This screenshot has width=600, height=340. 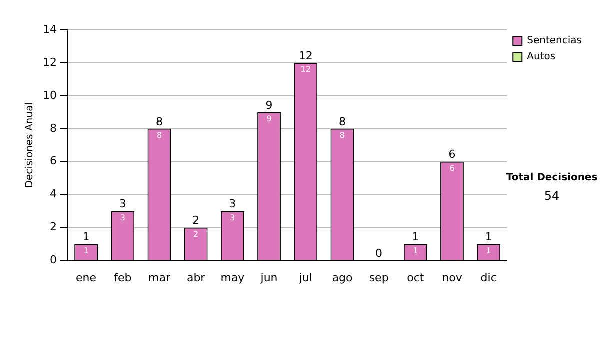 What do you see at coordinates (342, 277) in the screenshot?
I see `x-tick-label: ago` at bounding box center [342, 277].